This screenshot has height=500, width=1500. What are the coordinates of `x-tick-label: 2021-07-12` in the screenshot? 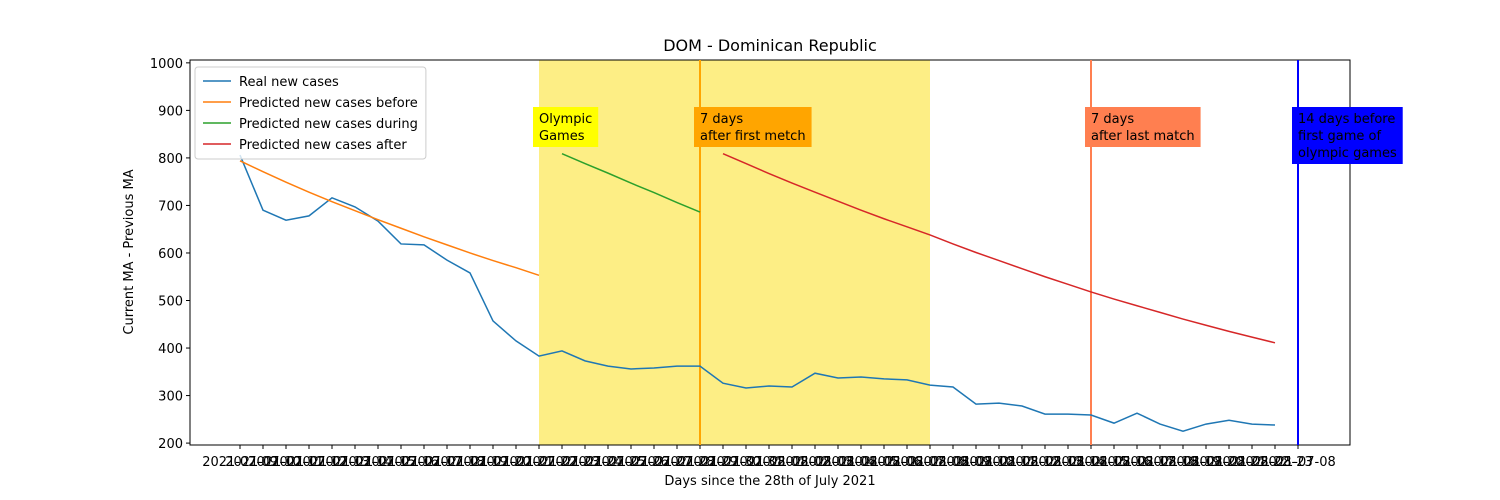 It's located at (309, 462).